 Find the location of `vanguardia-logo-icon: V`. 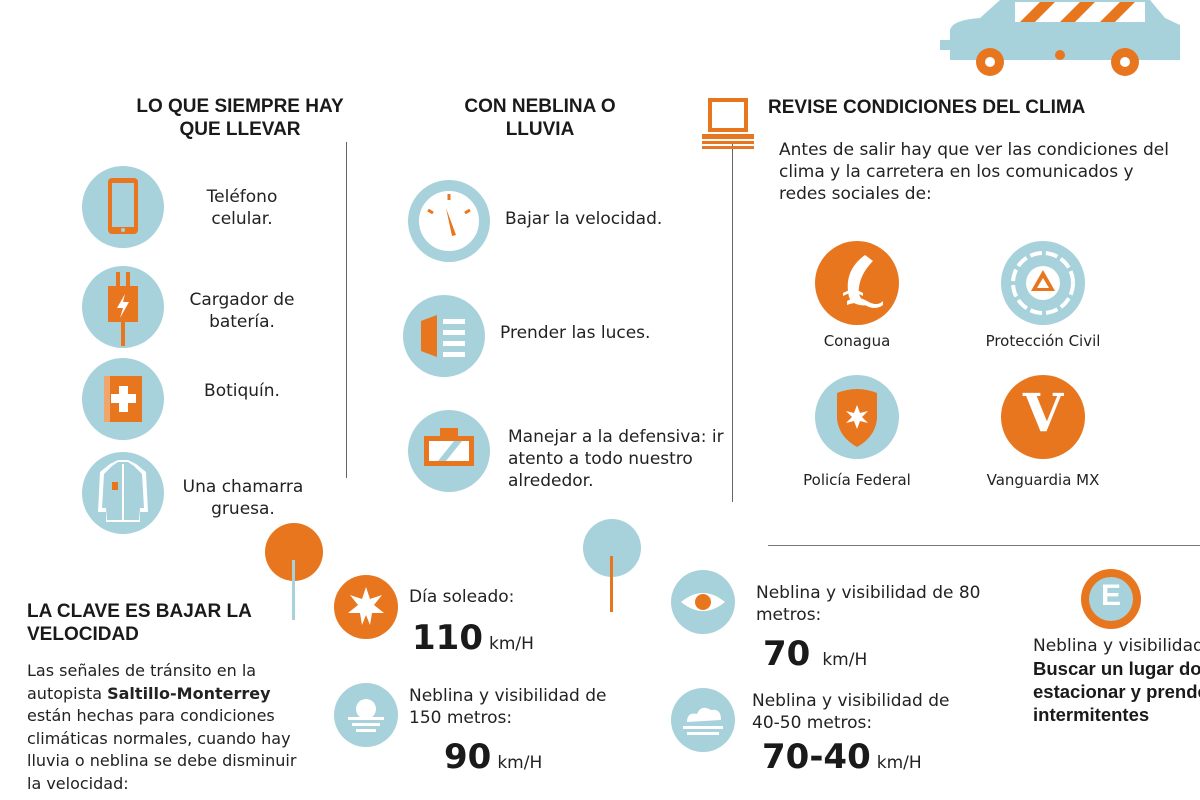

vanguardia-logo-icon: V is located at coordinates (1043, 417).